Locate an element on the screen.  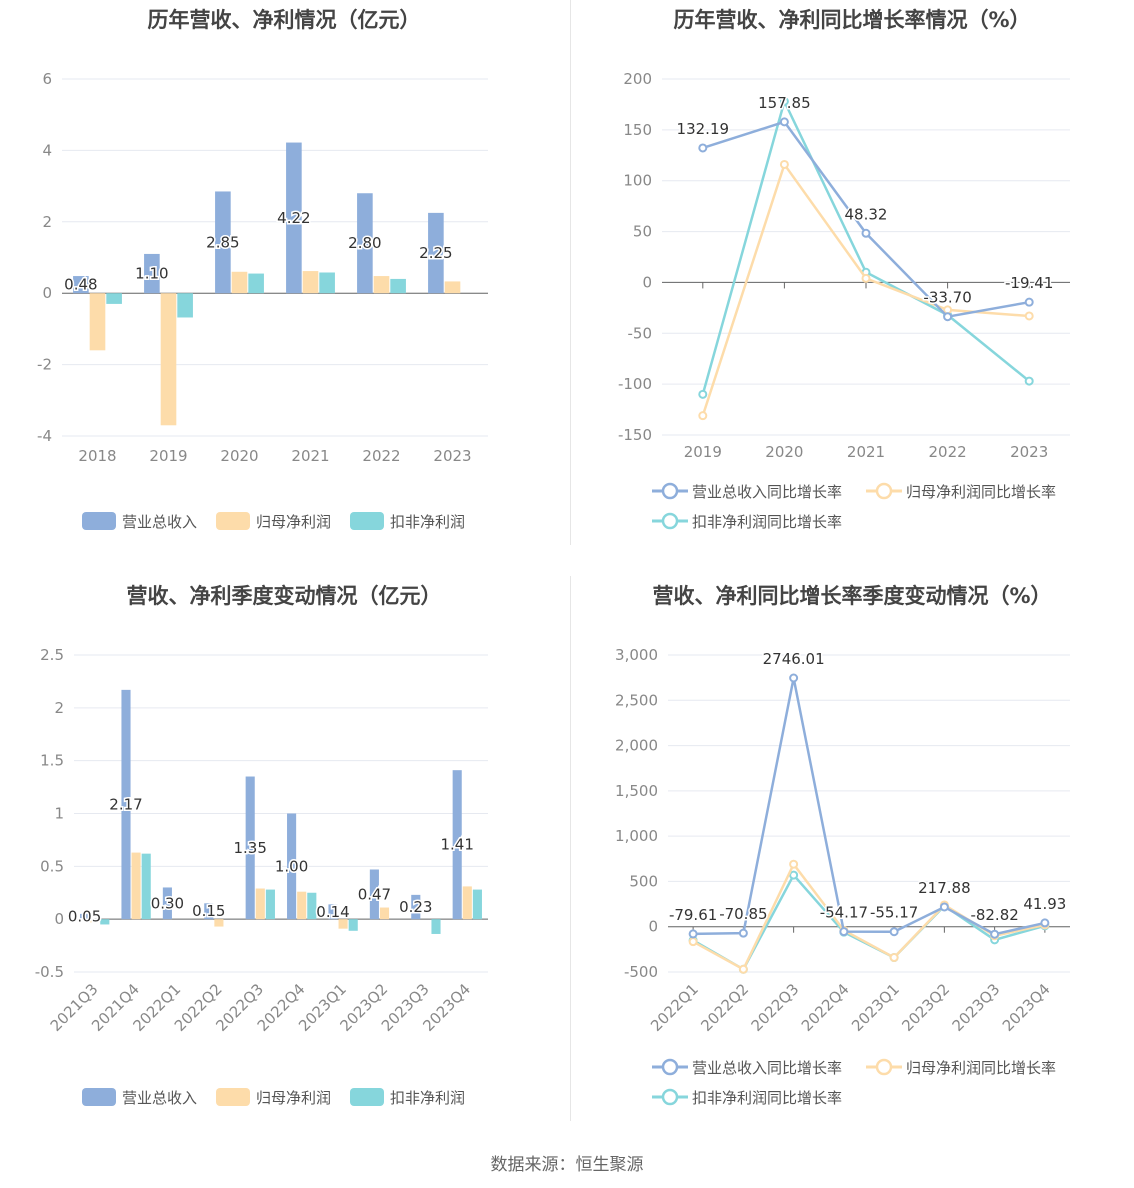
bar-data-label: 0.05 is located at coordinates (84, 917).